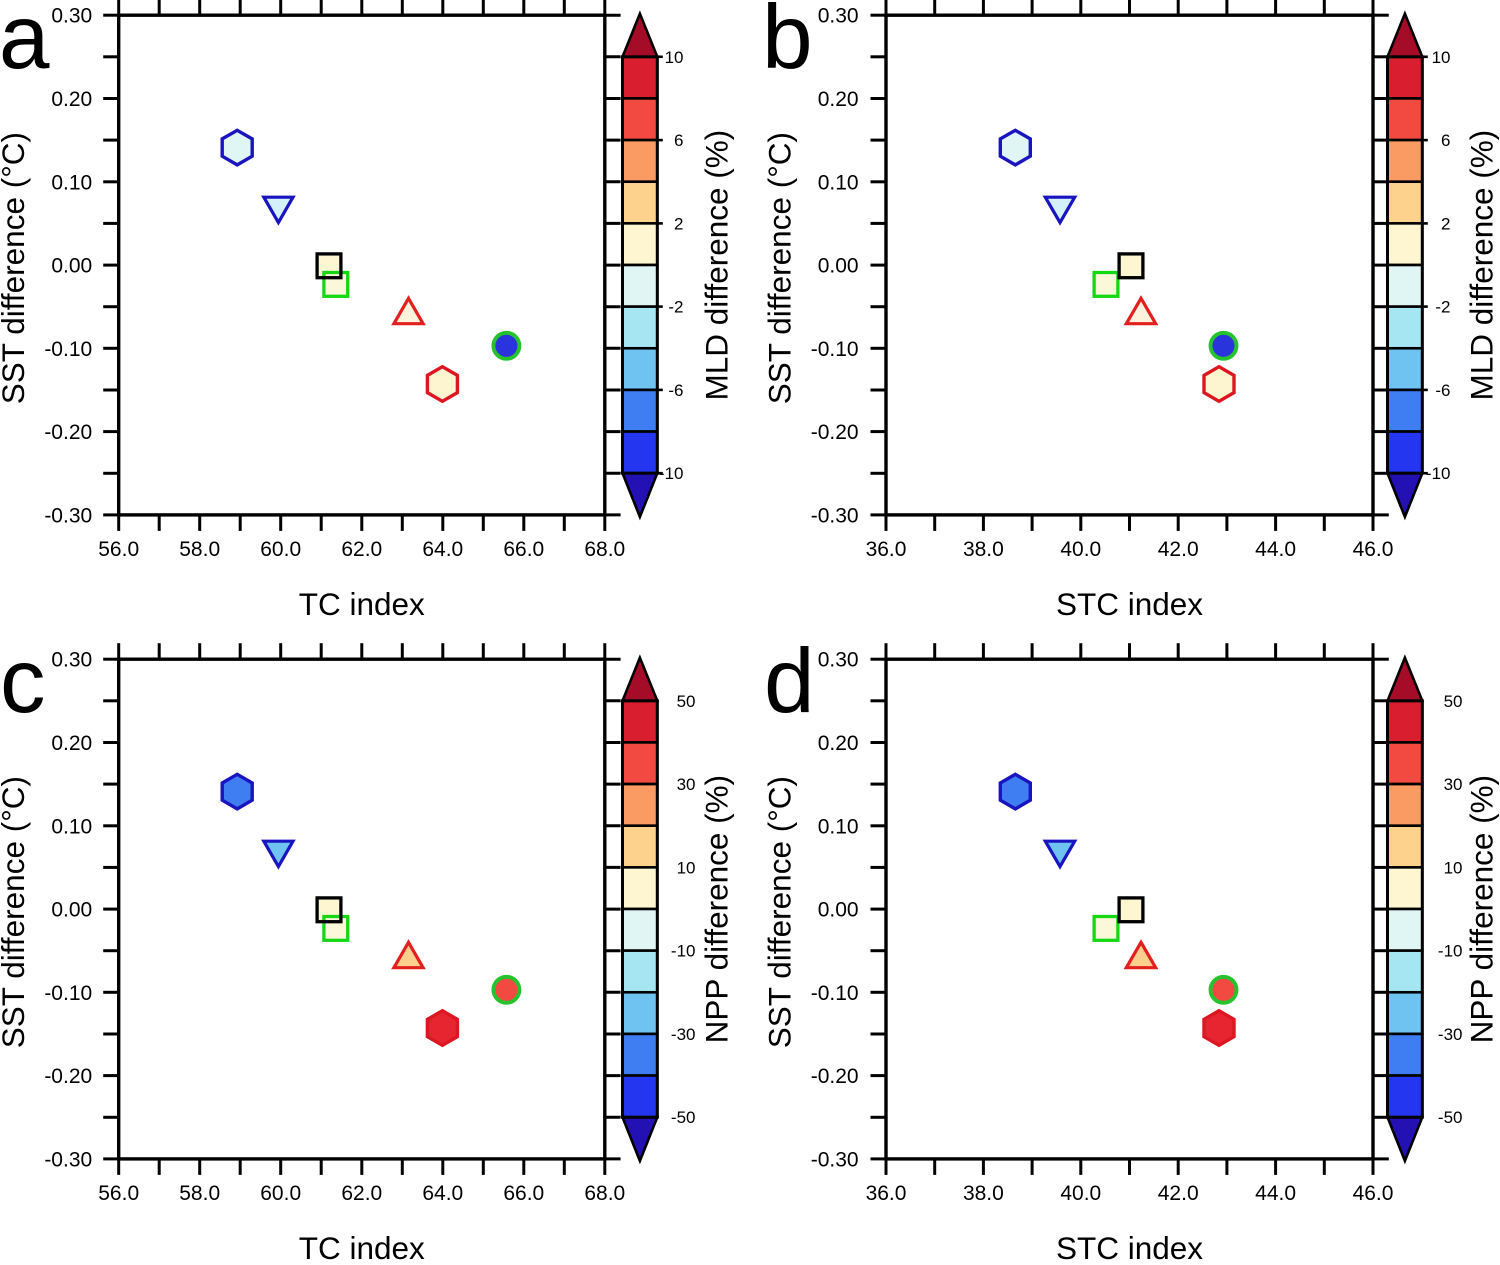  I want to click on svg-text: a, so click(25, 44).